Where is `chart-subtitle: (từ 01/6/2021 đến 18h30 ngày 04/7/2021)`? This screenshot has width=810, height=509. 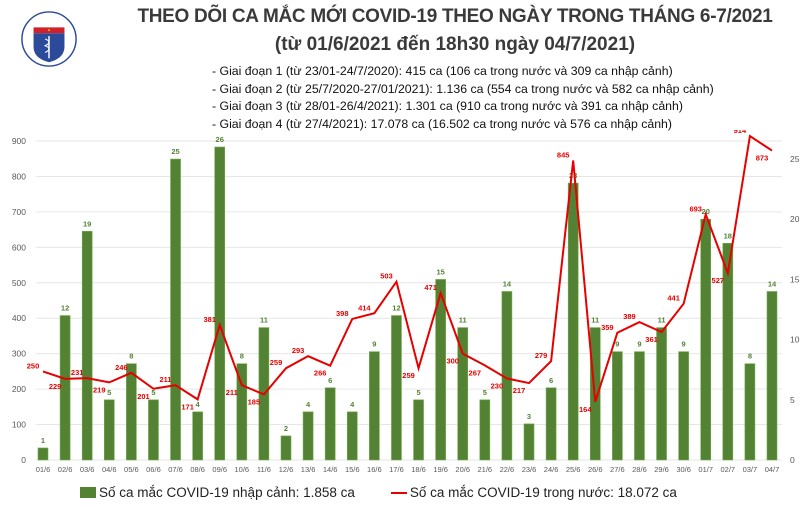 chart-subtitle: (từ 01/6/2021 đến 18h30 ngày 04/7/2021) is located at coordinates (455, 44).